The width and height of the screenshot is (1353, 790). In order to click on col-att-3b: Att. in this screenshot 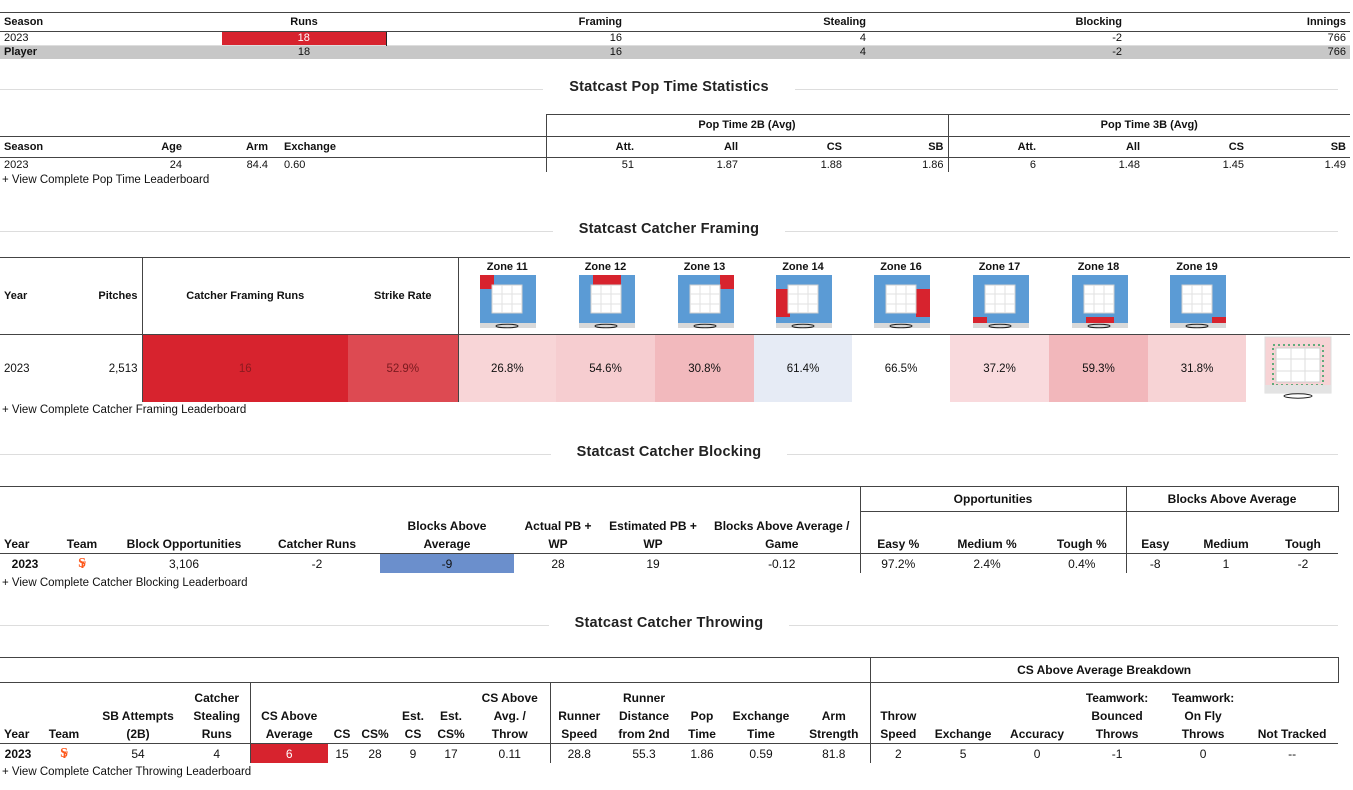, I will do `click(993, 146)`.